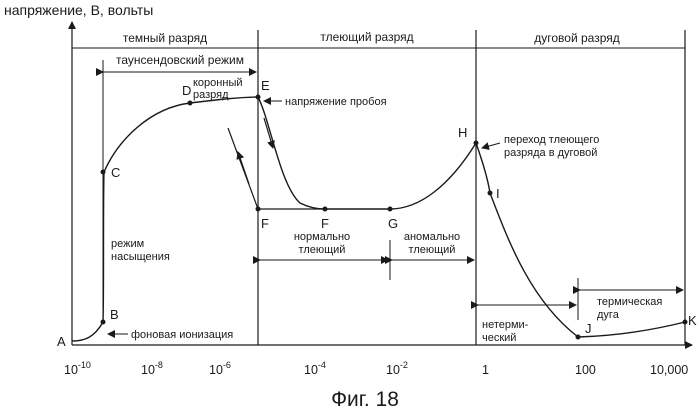 Image resolution: width=699 pixels, height=418 pixels. Describe the element at coordinates (577, 38) in the screenshot. I see `region-label-arc: дуговой разряд` at that location.